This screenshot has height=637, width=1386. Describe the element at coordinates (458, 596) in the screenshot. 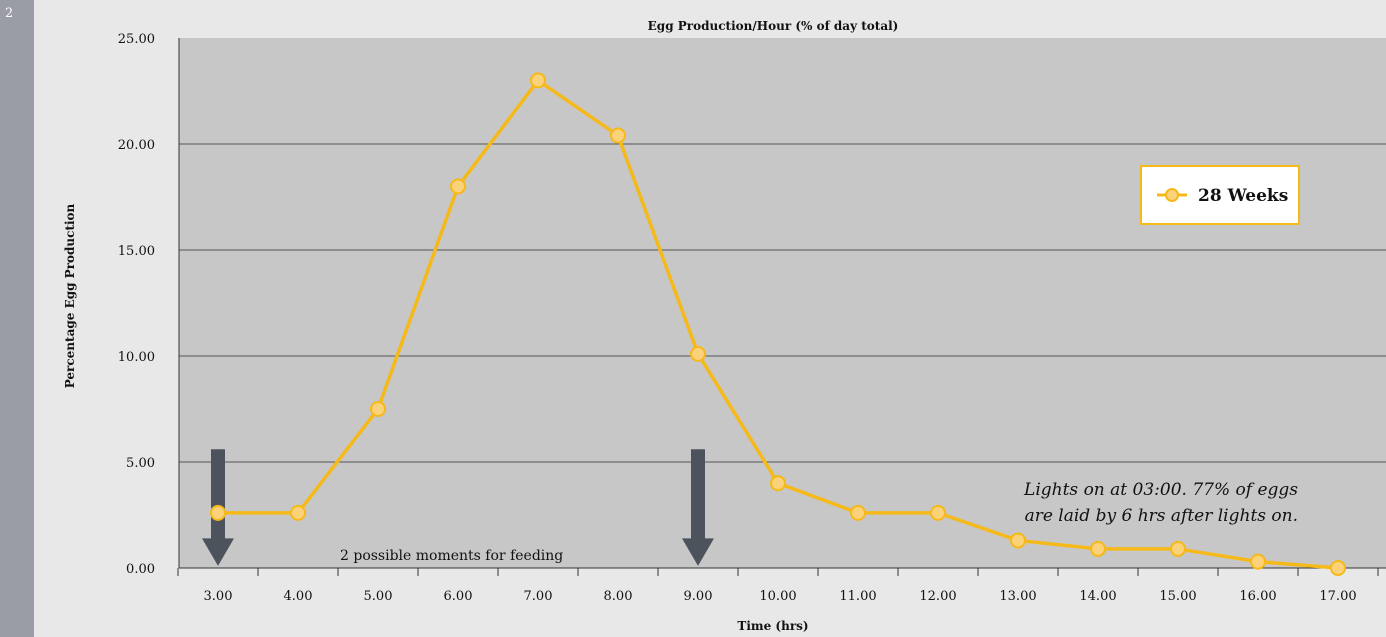

I see `x-tick-label: 6.00` at that location.